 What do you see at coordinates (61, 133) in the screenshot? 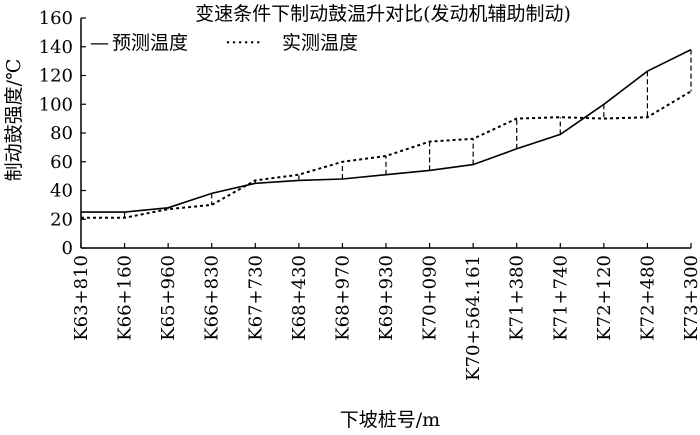
I see `y-tick-label: 80` at bounding box center [61, 133].